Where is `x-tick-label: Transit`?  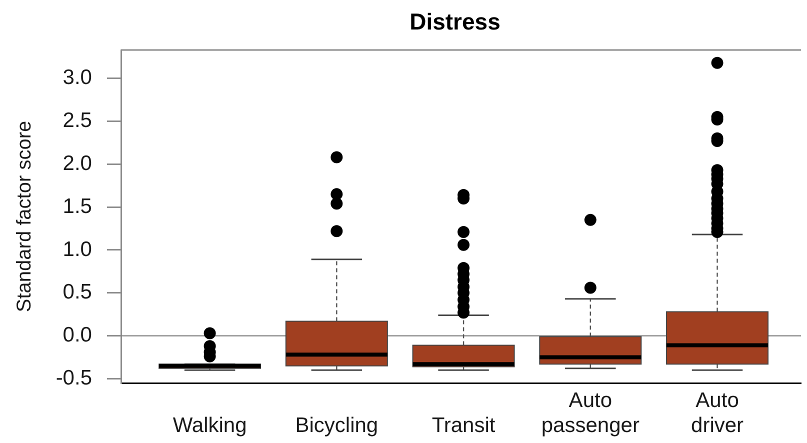 x-tick-label: Transit is located at coordinates (464, 425).